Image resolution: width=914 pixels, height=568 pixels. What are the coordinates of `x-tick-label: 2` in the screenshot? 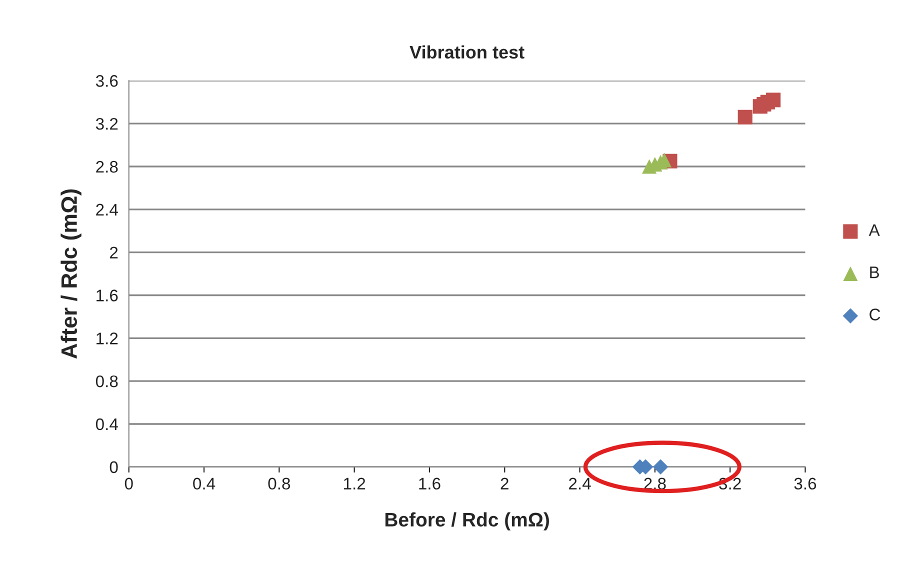 It's located at (504, 484).